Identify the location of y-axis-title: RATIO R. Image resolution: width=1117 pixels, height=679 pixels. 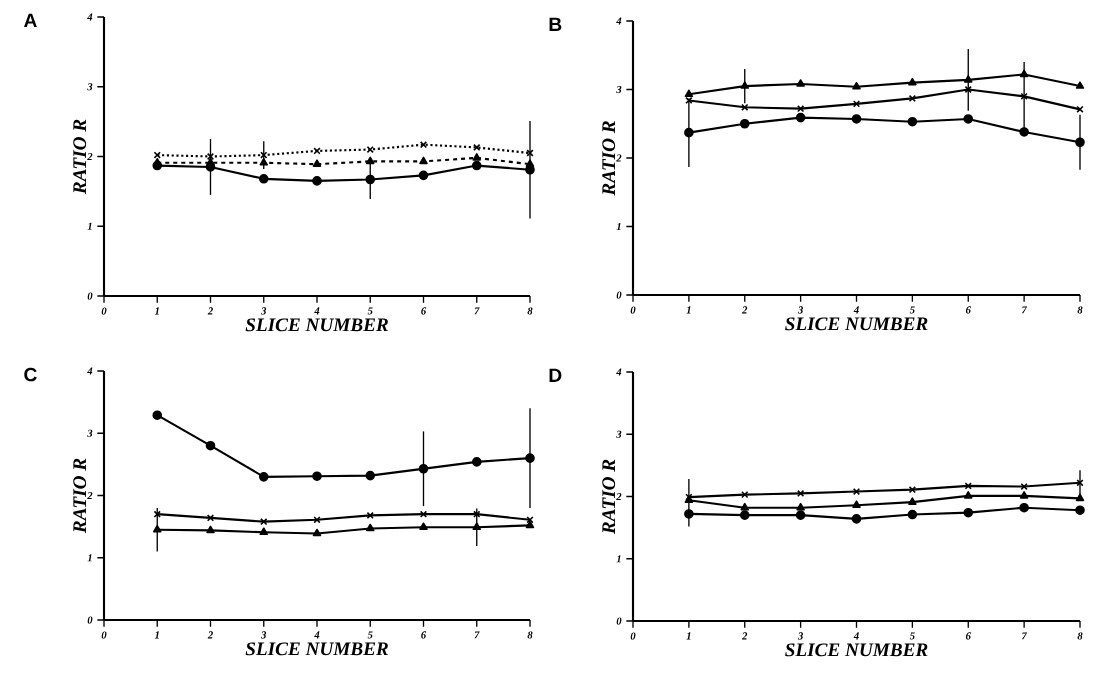
(609, 158).